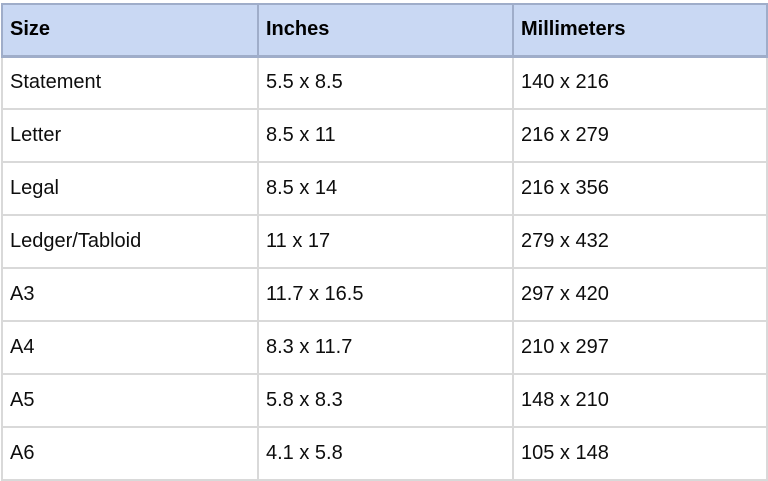 The width and height of the screenshot is (768, 481). I want to click on table-cell: 216 x 279, so click(640, 135).